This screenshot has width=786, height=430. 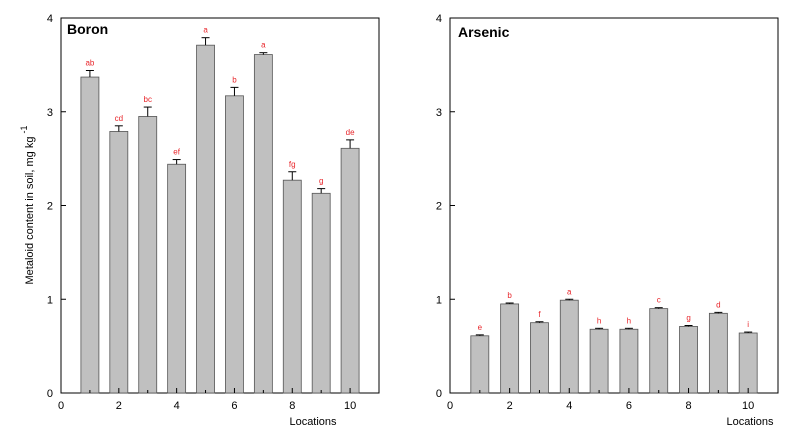 What do you see at coordinates (484, 32) in the screenshot?
I see `arsenic-title: Arsenic` at bounding box center [484, 32].